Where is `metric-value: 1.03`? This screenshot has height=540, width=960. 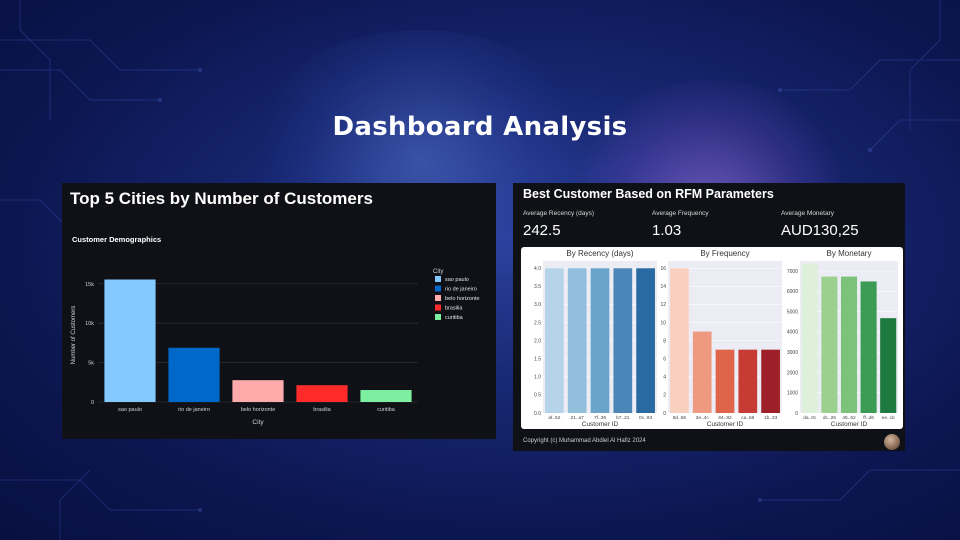
metric-value: 1.03 is located at coordinates (667, 230).